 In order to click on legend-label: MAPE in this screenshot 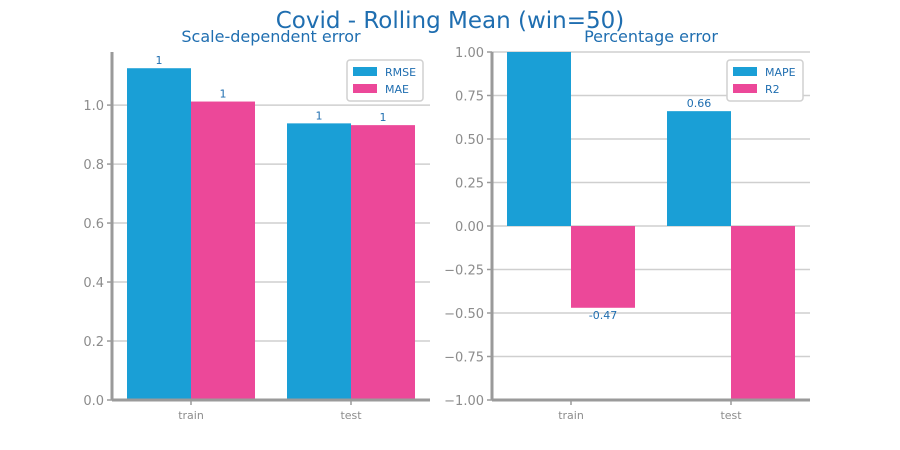, I will do `click(780, 72)`.